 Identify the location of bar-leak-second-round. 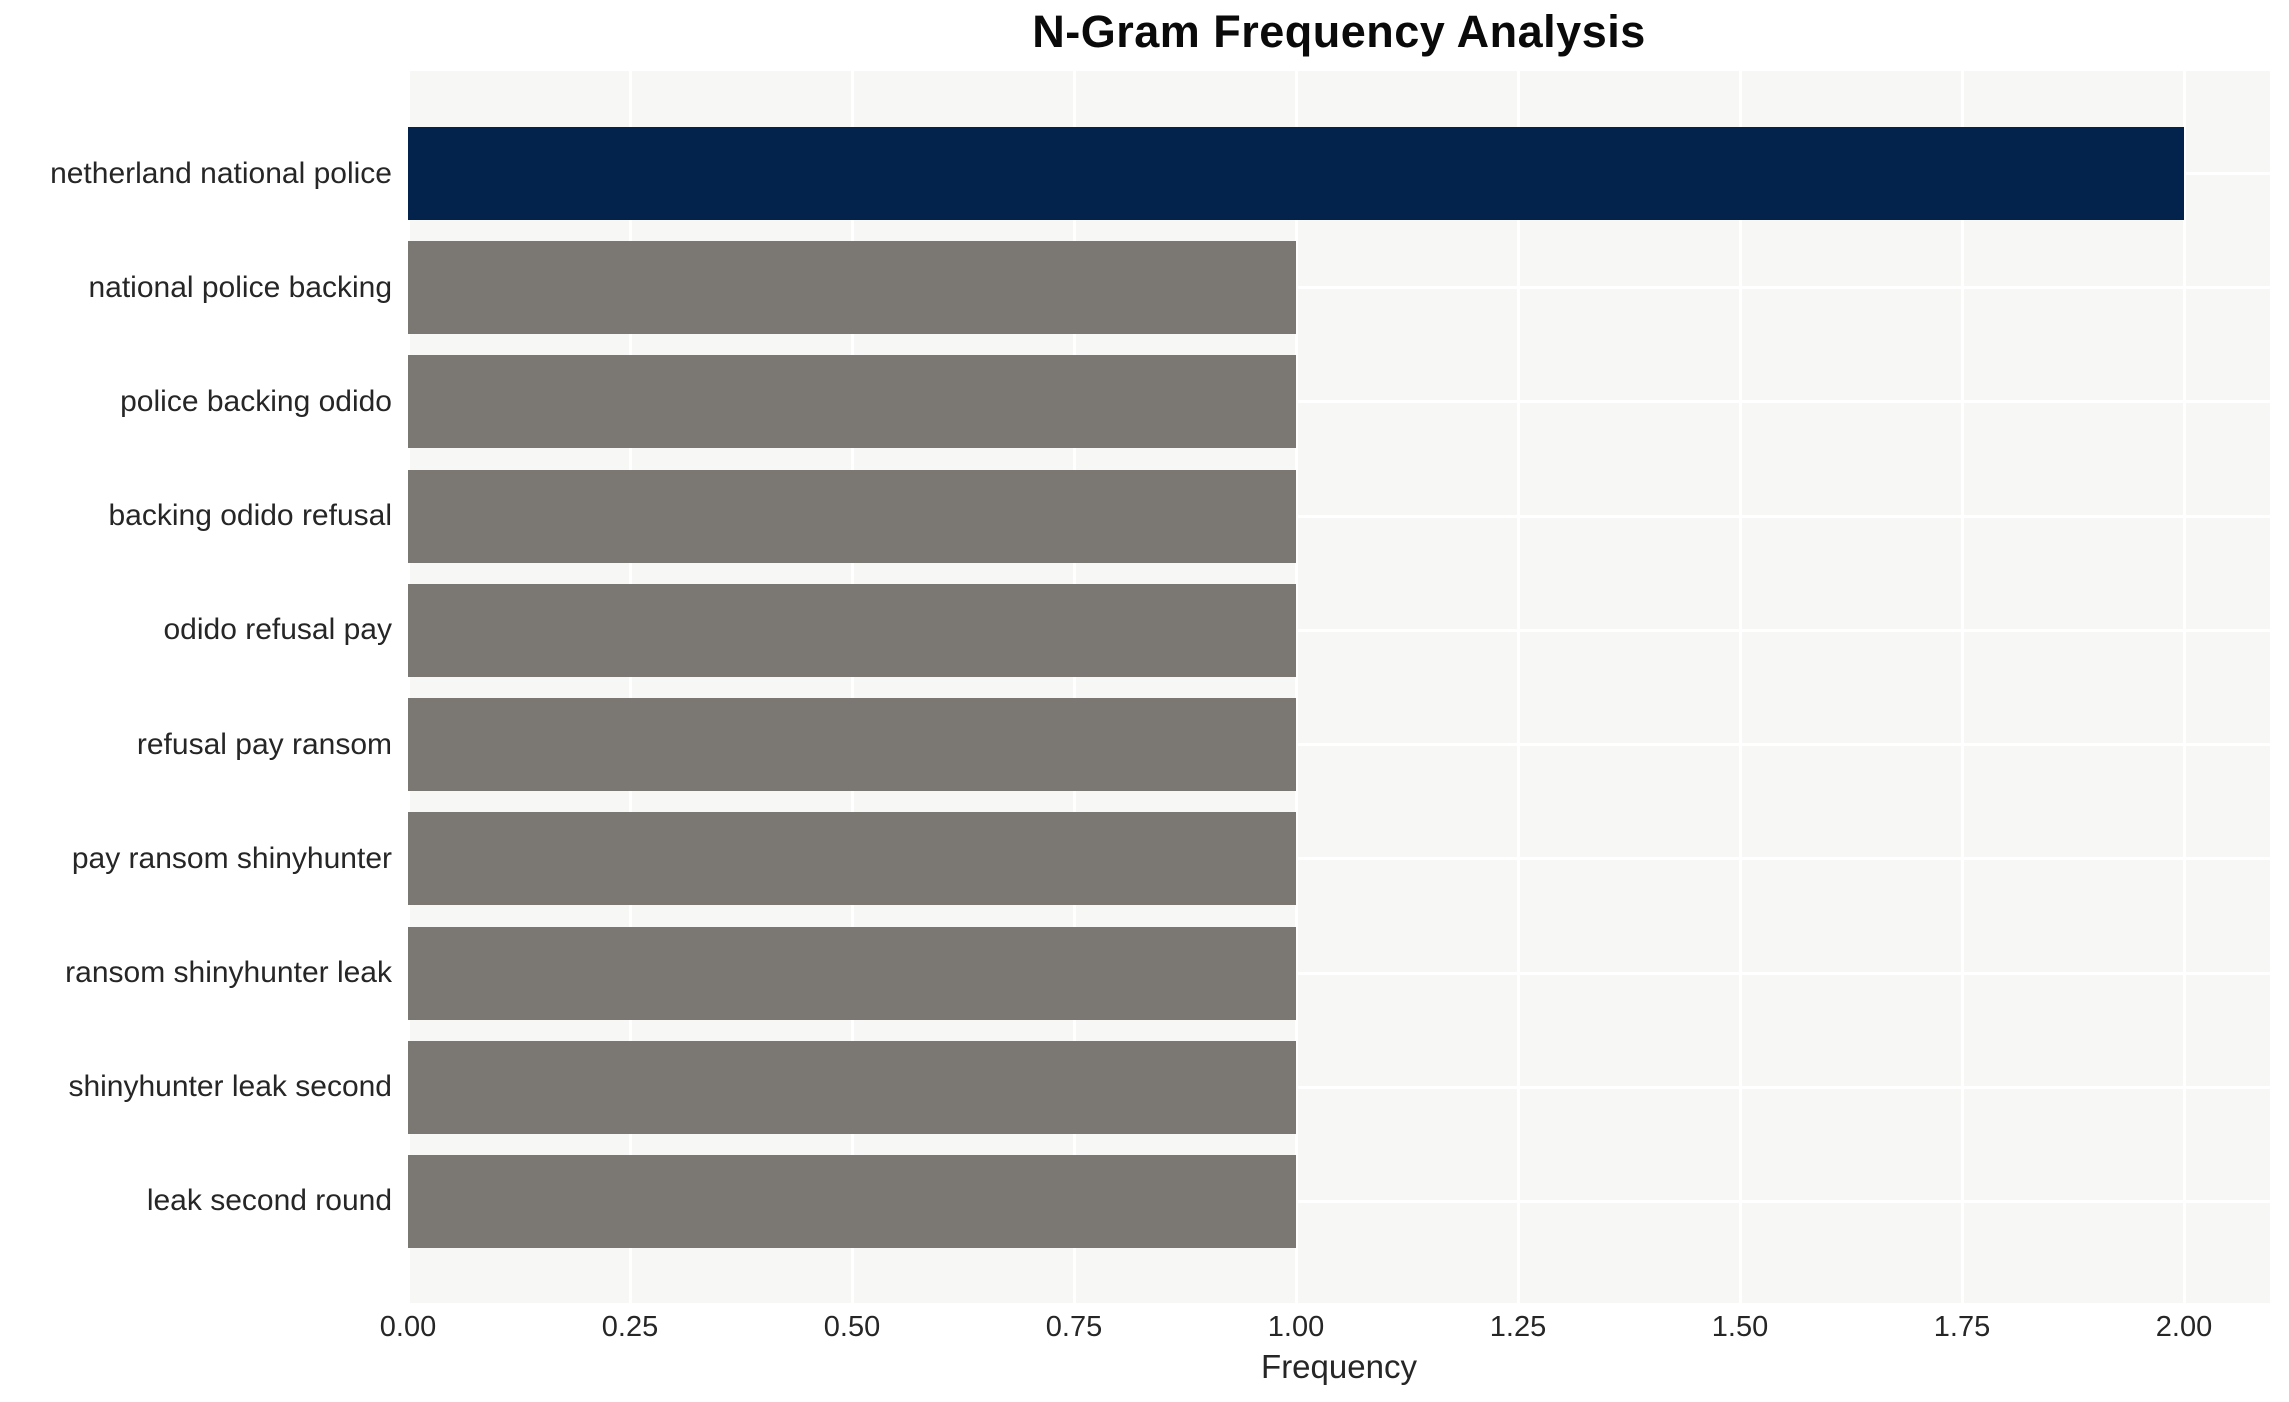
(852, 1201).